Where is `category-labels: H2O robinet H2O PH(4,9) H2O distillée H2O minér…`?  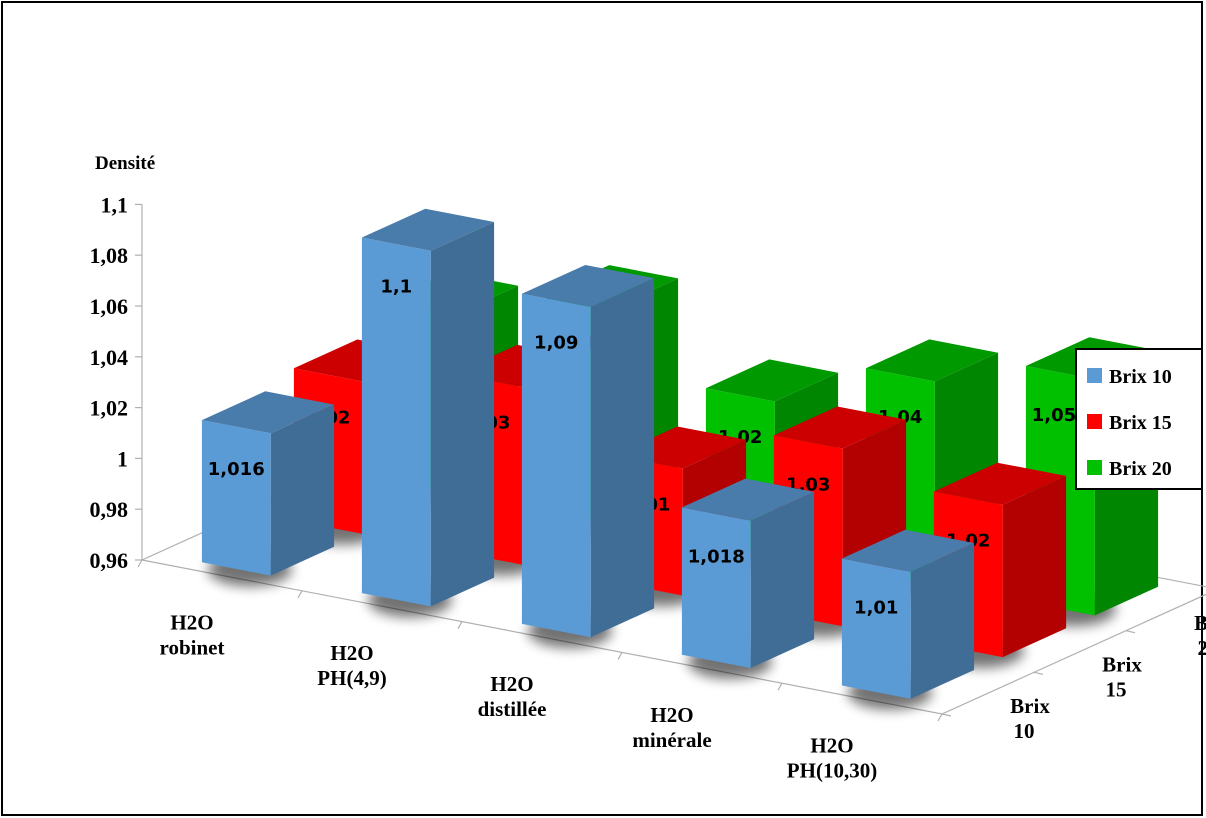 category-labels: H2O robinet H2O PH(4,9) H2O distillée H2O minér… is located at coordinates (519, 696).